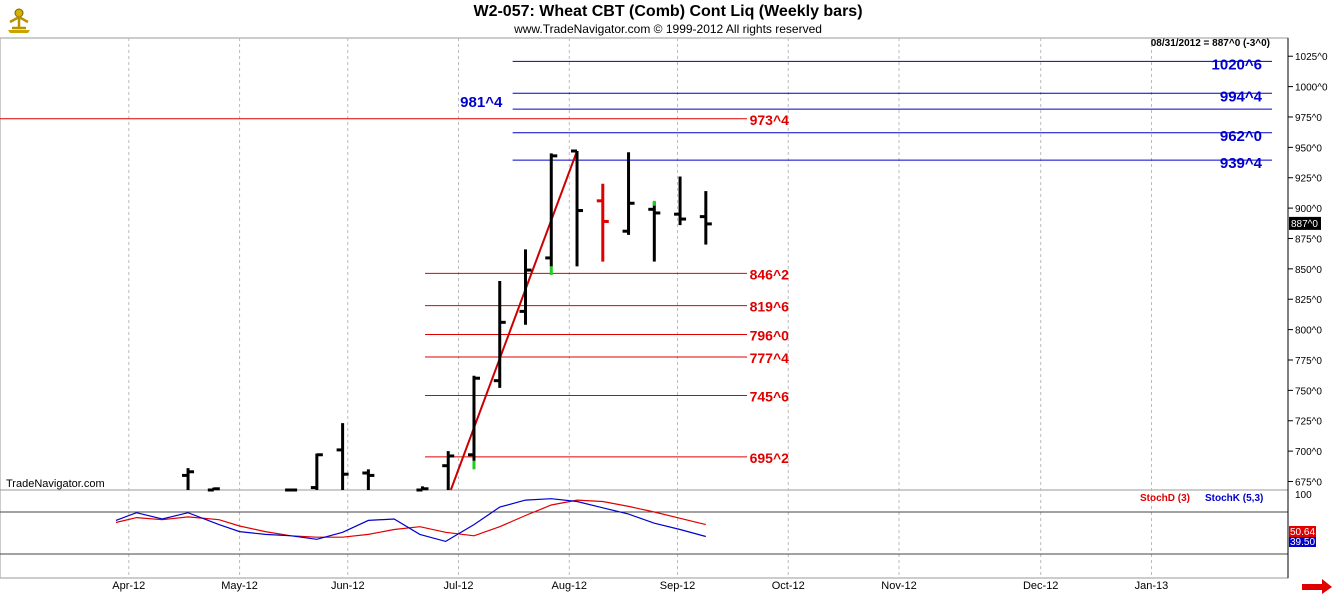 The height and width of the screenshot is (594, 1336). Describe the element at coordinates (459, 586) in the screenshot. I see `x-tick-label: Jul-12` at that location.